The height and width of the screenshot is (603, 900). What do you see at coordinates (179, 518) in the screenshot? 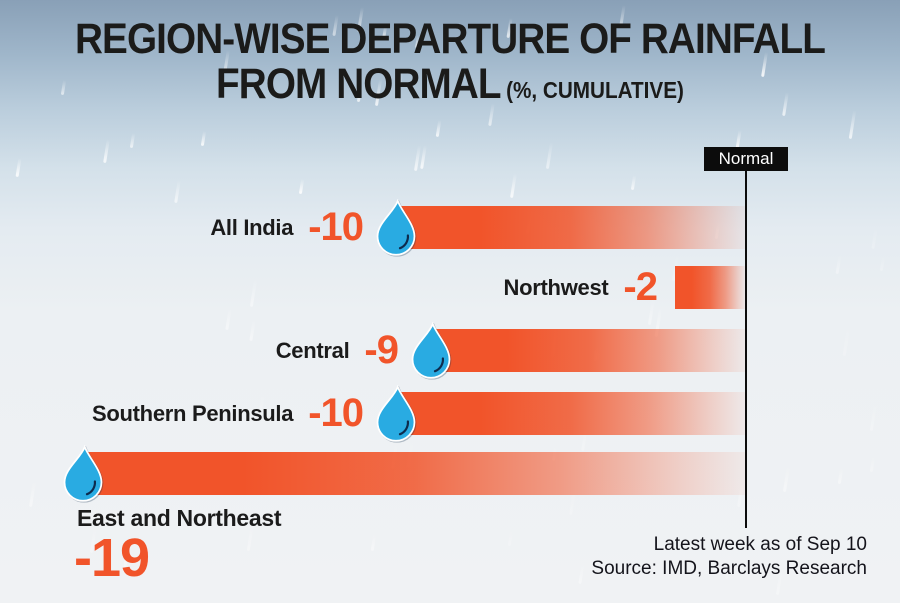
I see `category-label: East and Northeast` at bounding box center [179, 518].